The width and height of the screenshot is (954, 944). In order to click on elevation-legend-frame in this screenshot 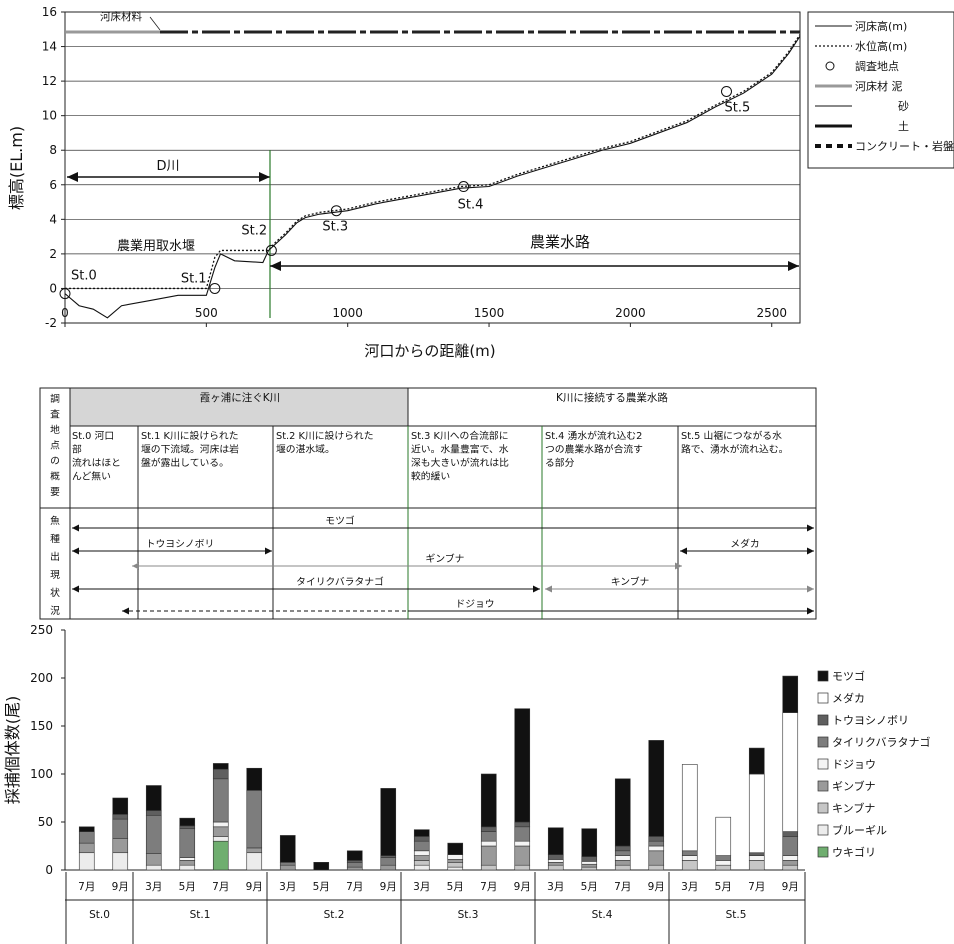, I will do `click(880, 90)`.